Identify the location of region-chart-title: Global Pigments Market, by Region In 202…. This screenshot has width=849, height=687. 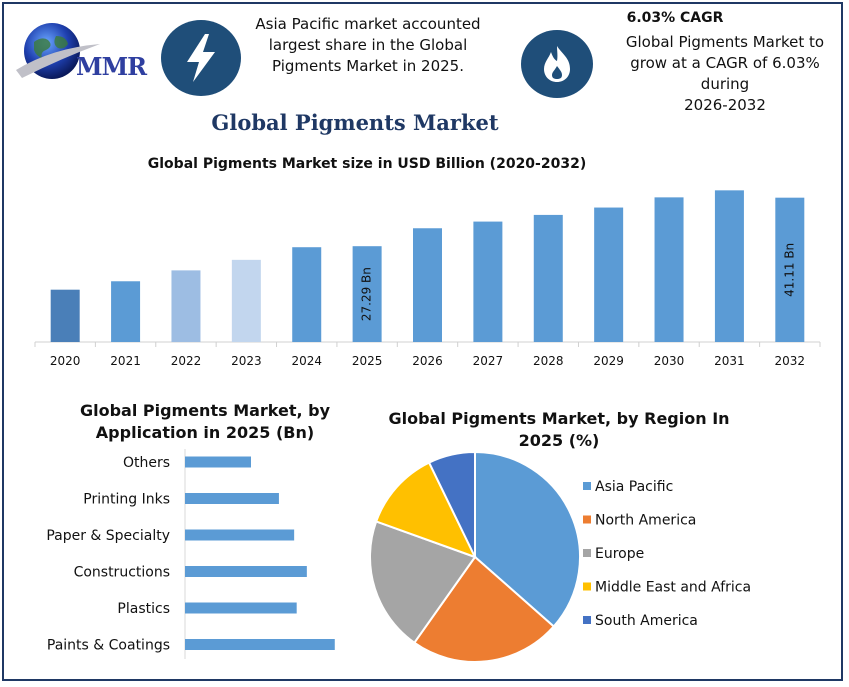
(559, 430).